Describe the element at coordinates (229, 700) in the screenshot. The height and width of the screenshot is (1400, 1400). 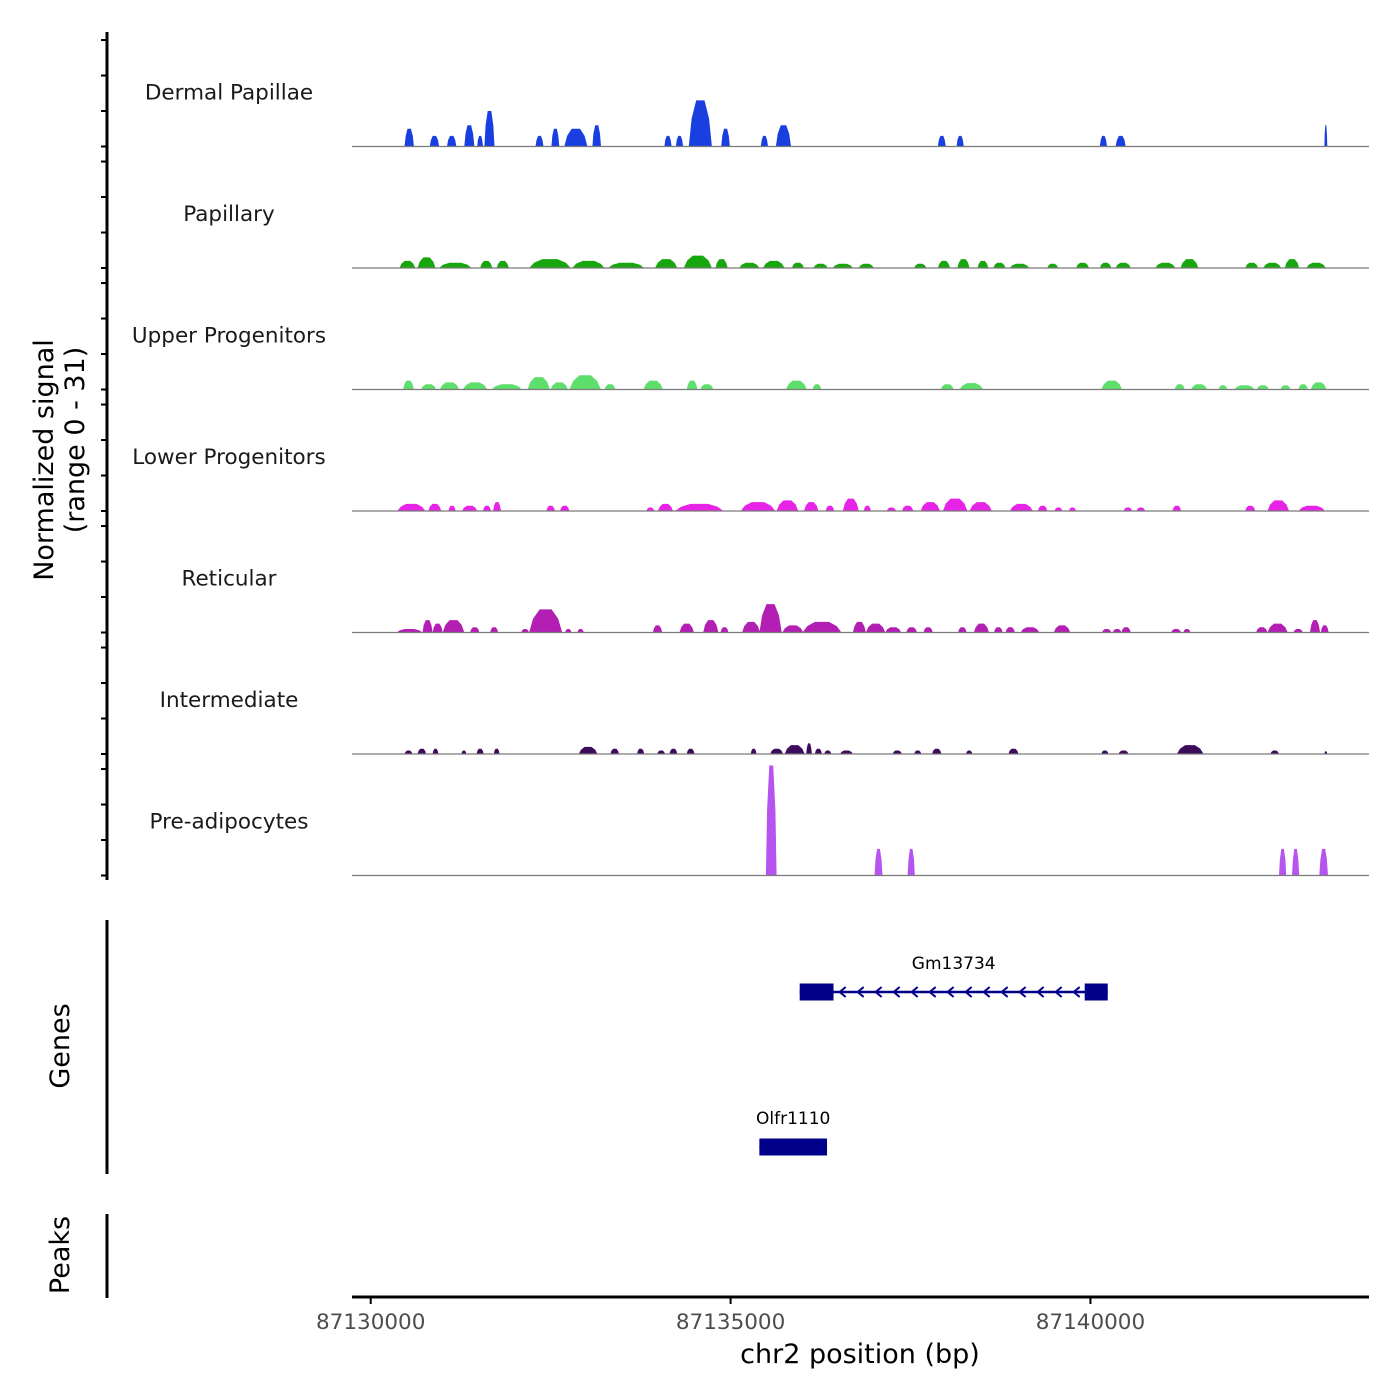
I see `track-label: Intermediate` at that location.